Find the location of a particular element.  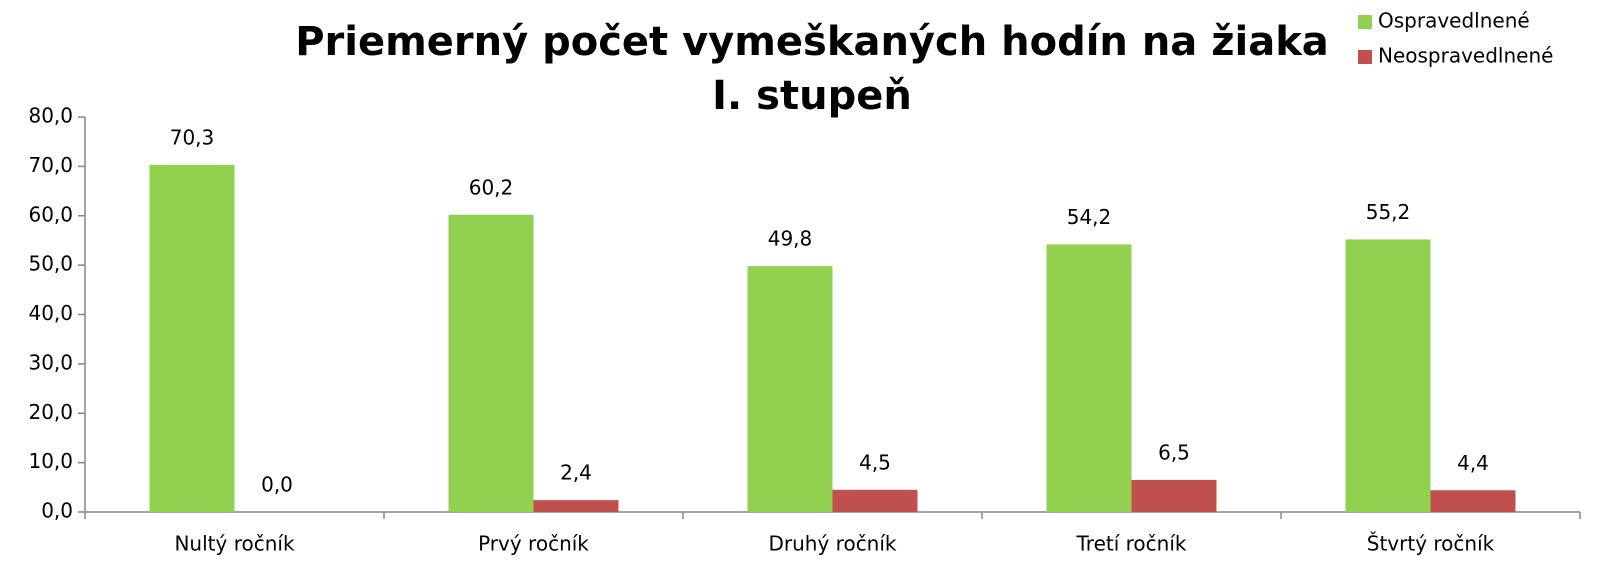

legend-label: Neospravedlnené is located at coordinates (1465, 56).